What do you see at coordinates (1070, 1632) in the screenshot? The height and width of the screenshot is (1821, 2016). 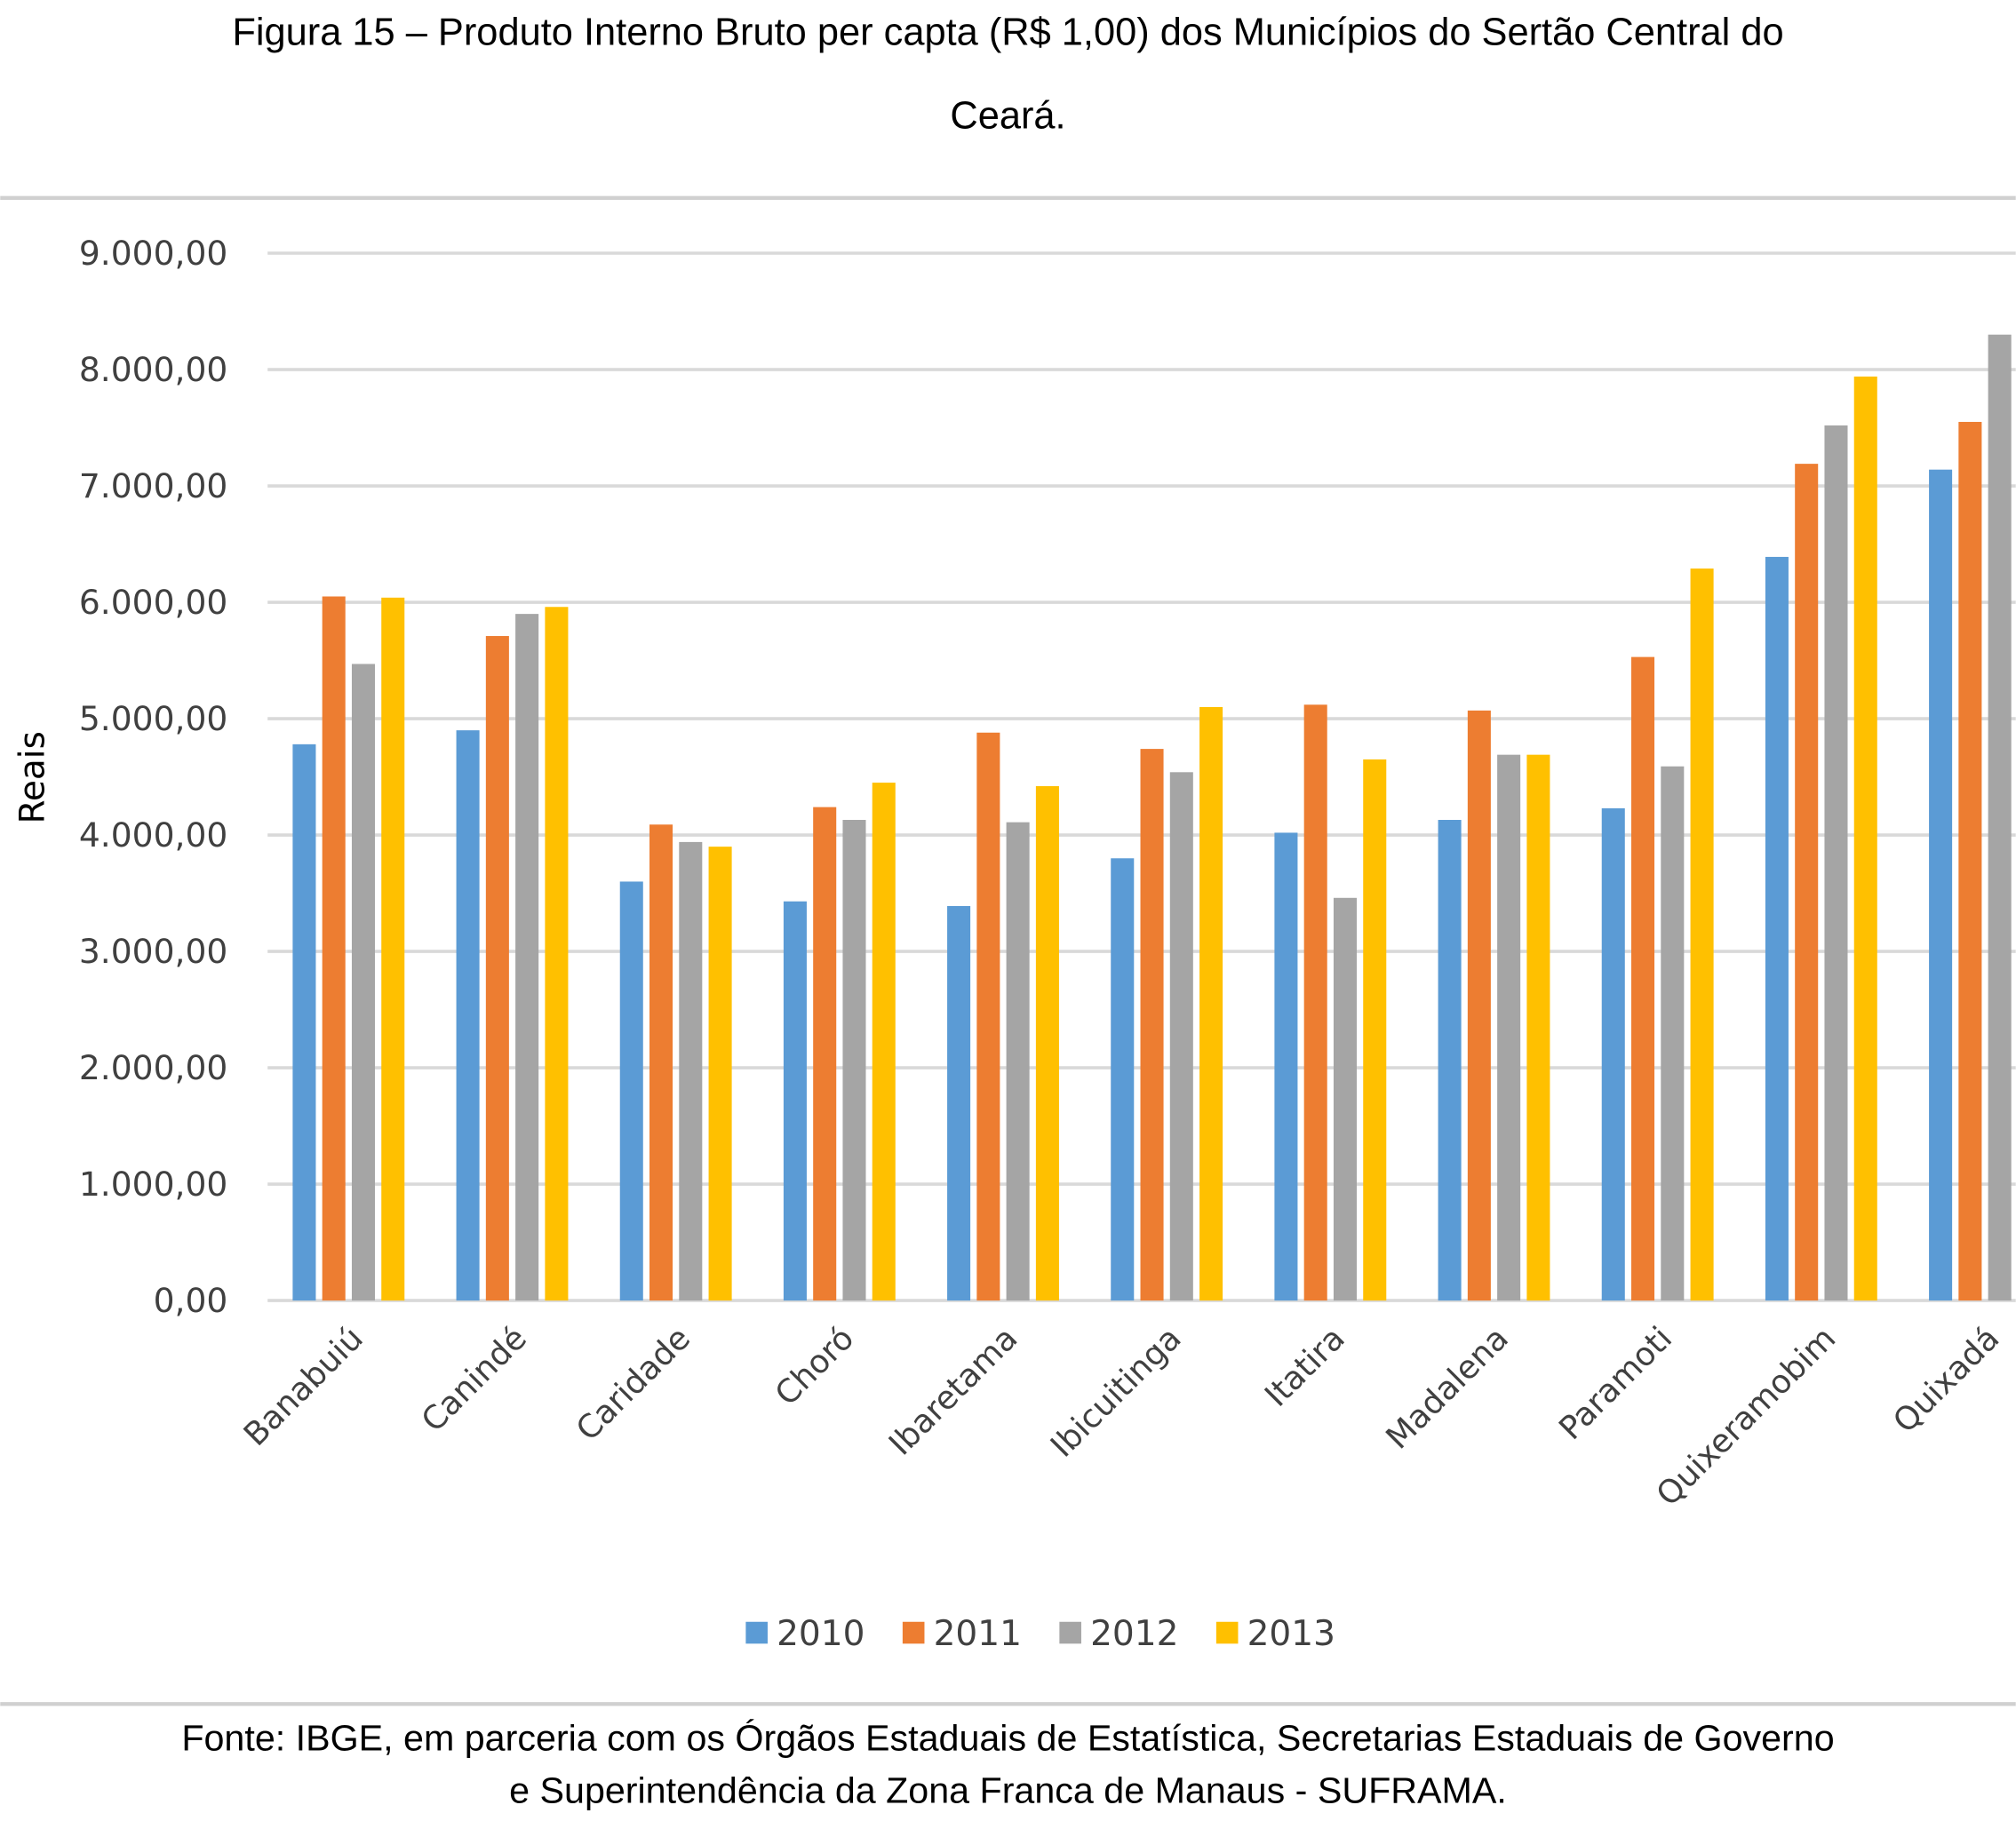 I see `legend-swatch-2012` at bounding box center [1070, 1632].